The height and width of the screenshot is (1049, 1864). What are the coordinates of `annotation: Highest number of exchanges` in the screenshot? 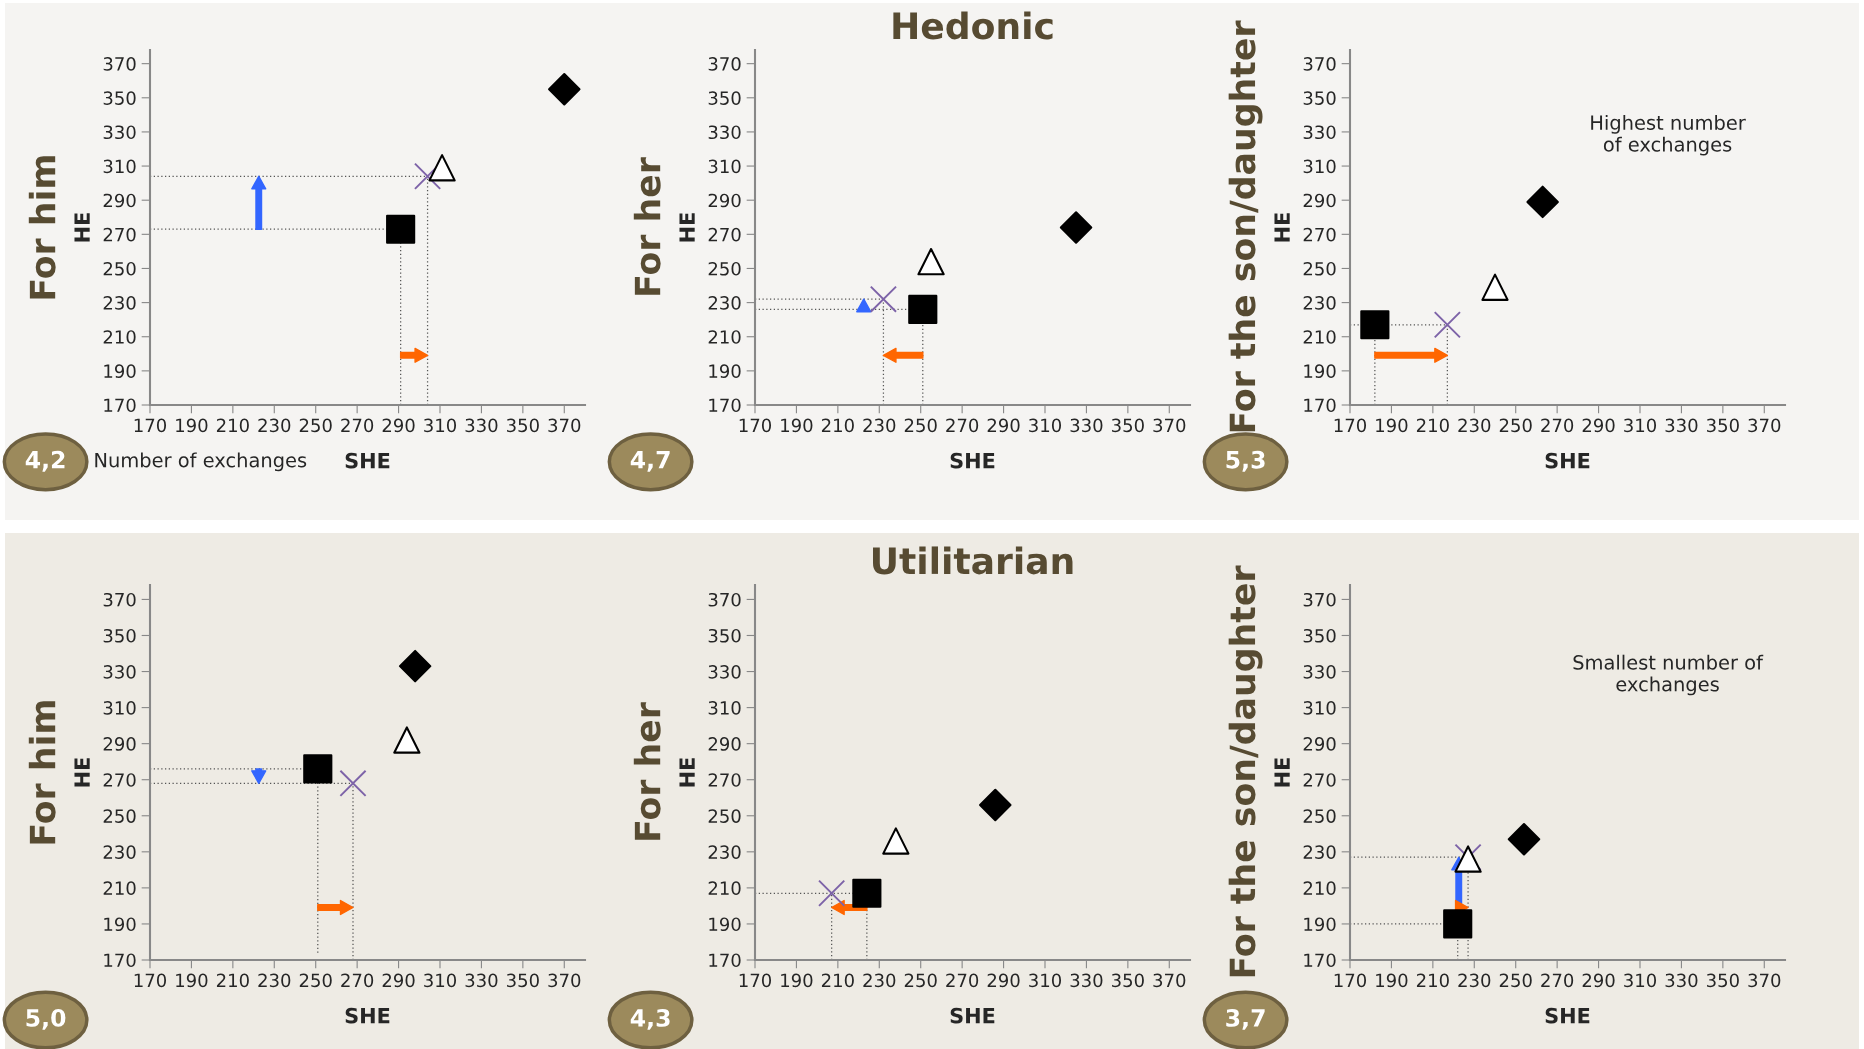 It's located at (1668, 135).